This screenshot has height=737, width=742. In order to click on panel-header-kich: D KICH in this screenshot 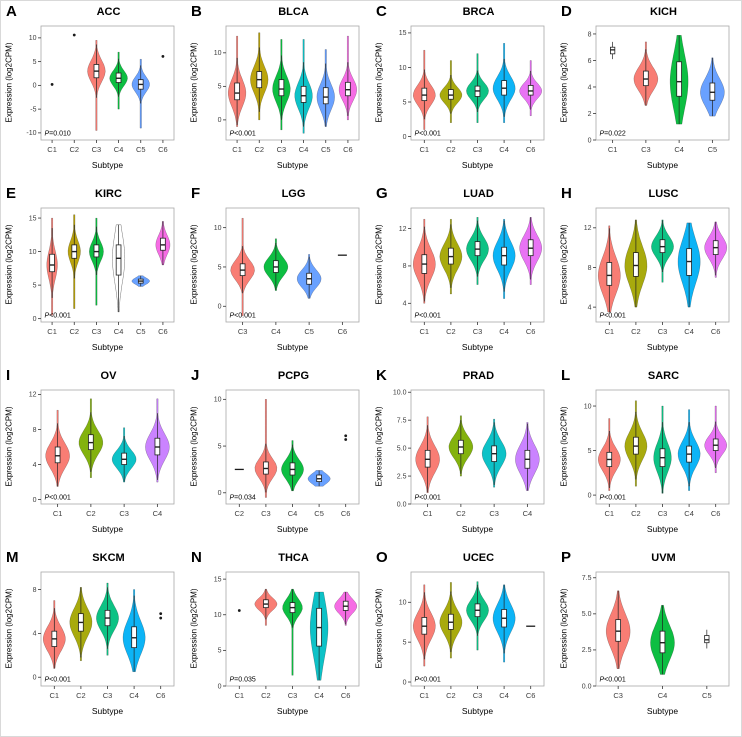, I will do `click(648, 12)`.